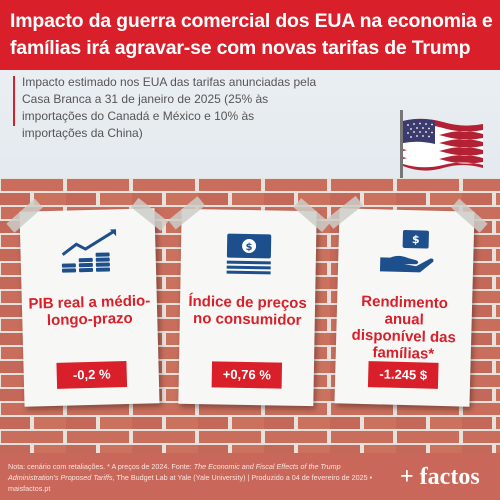  I want to click on card-label: Índice de preços no consumidor, so click(247, 310).